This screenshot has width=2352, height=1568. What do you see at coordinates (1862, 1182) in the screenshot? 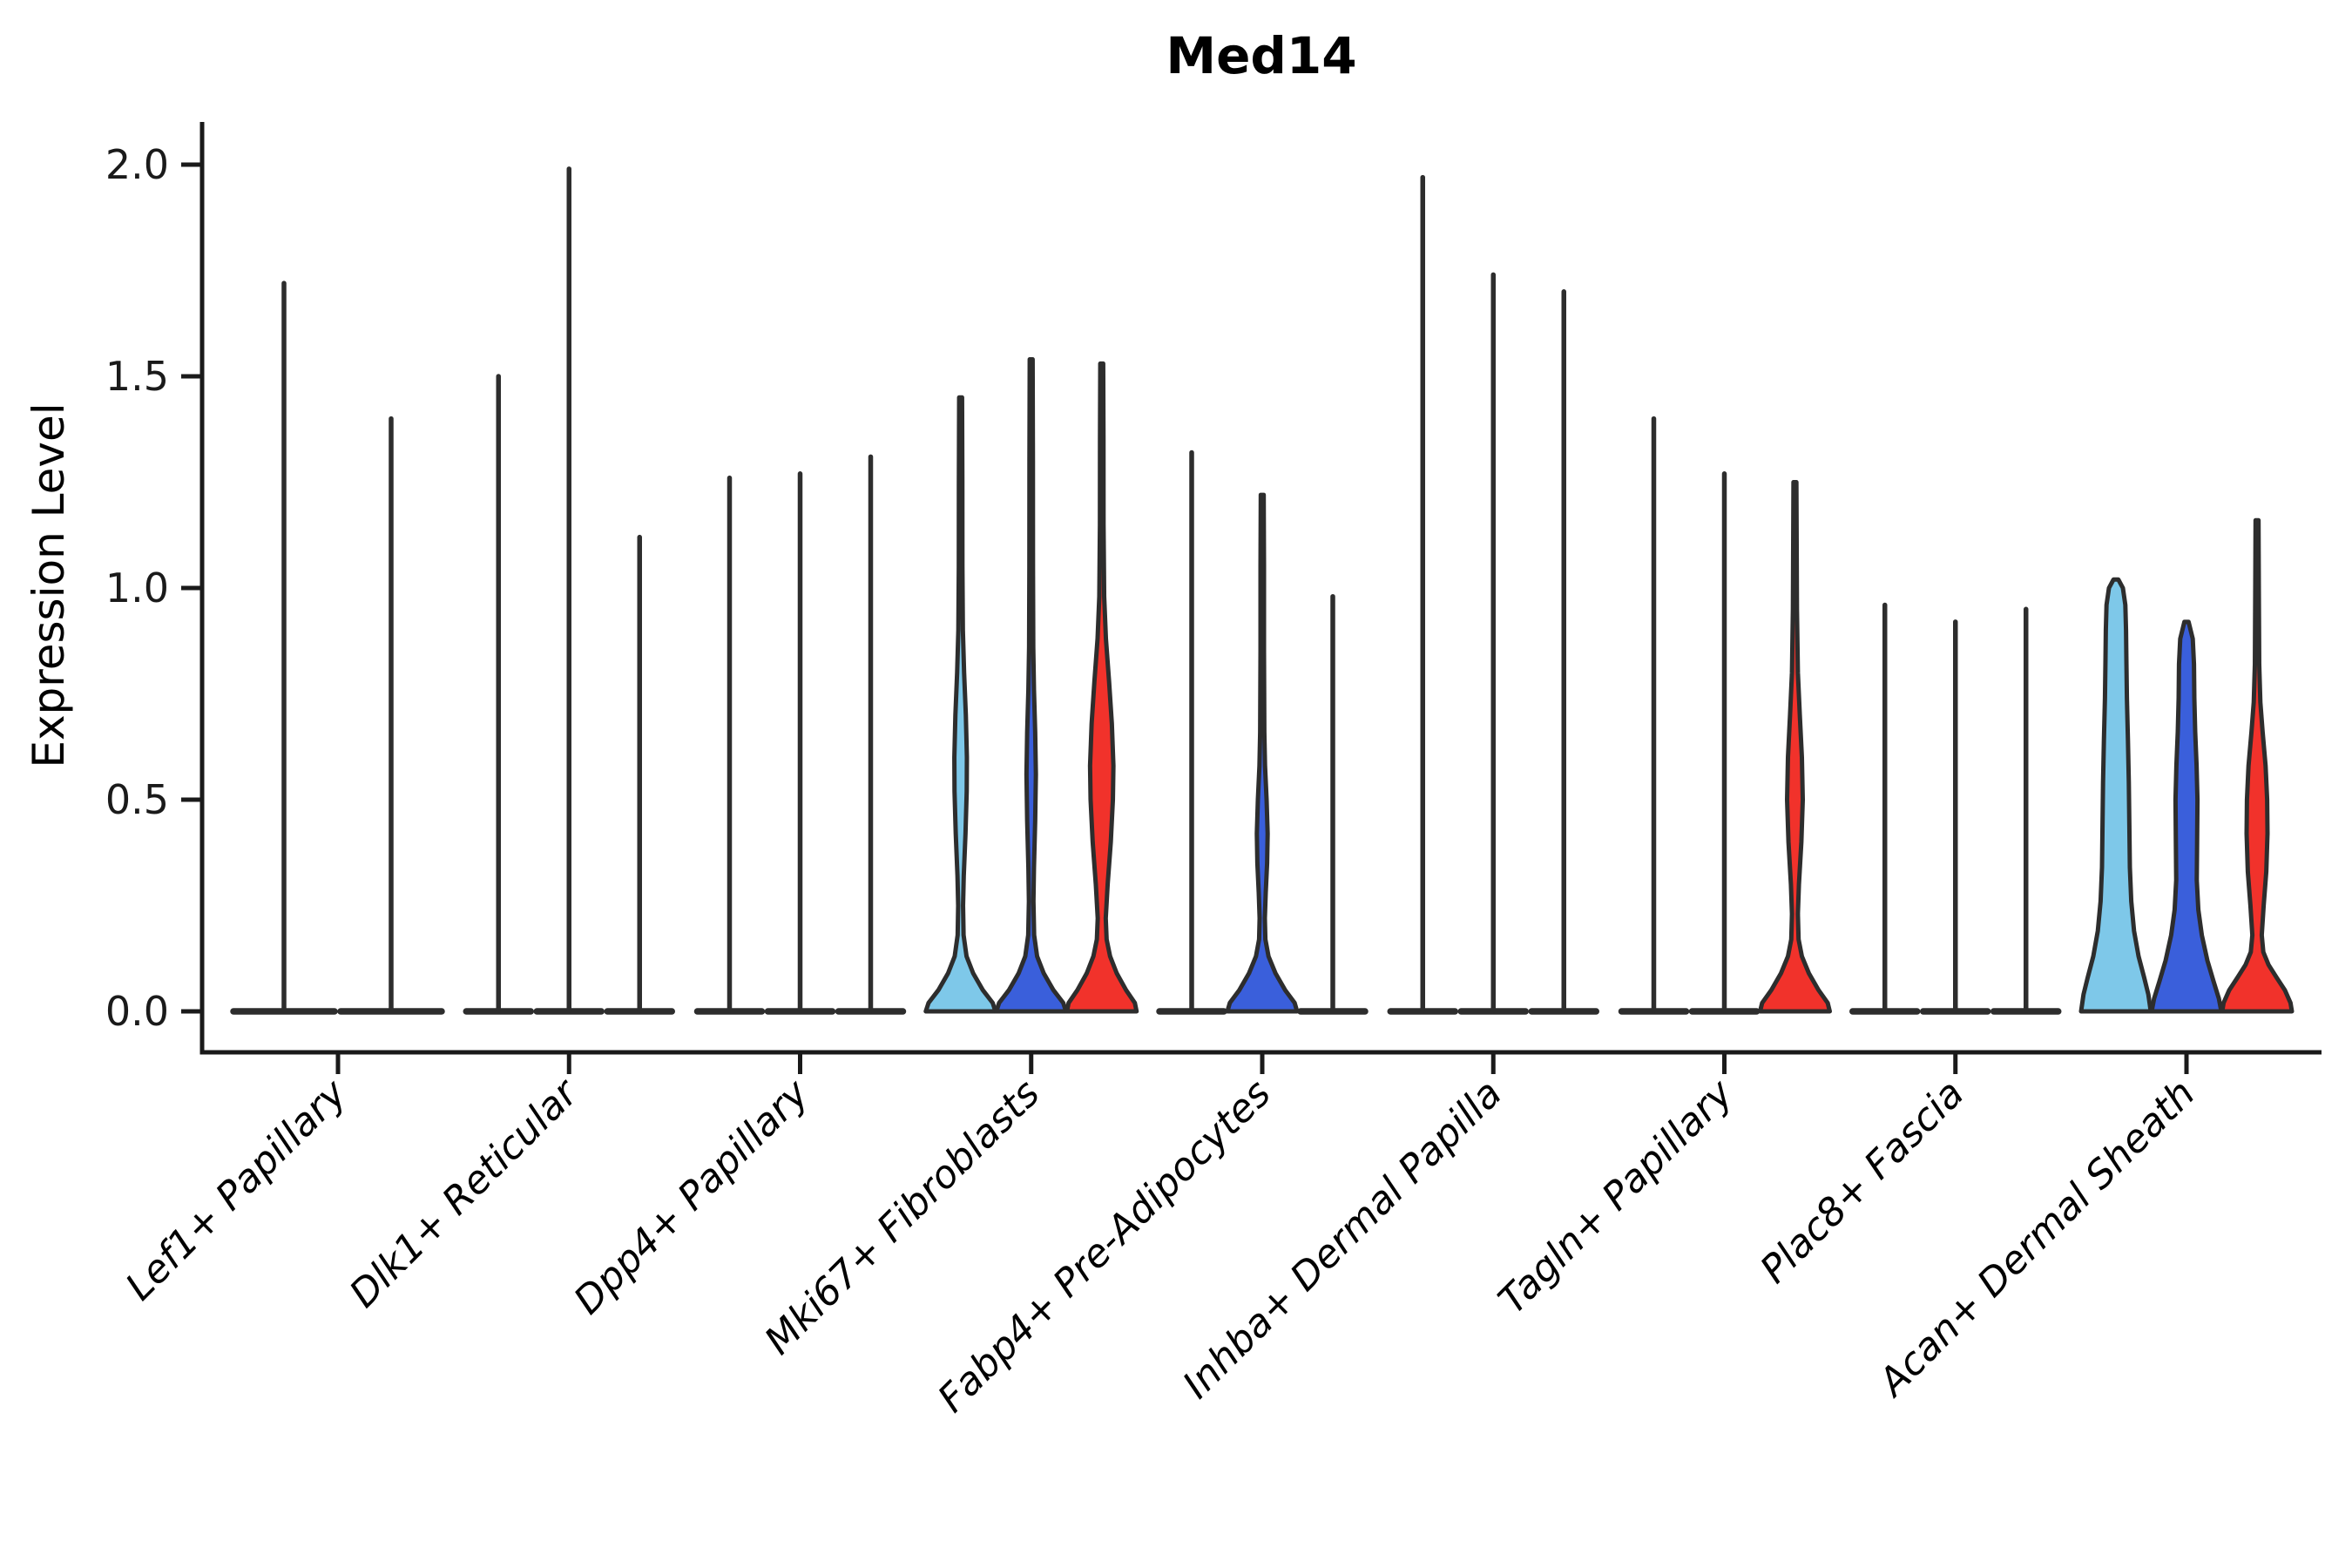
I see `x-tick-label: Plac8+ Fascia` at bounding box center [1862, 1182].